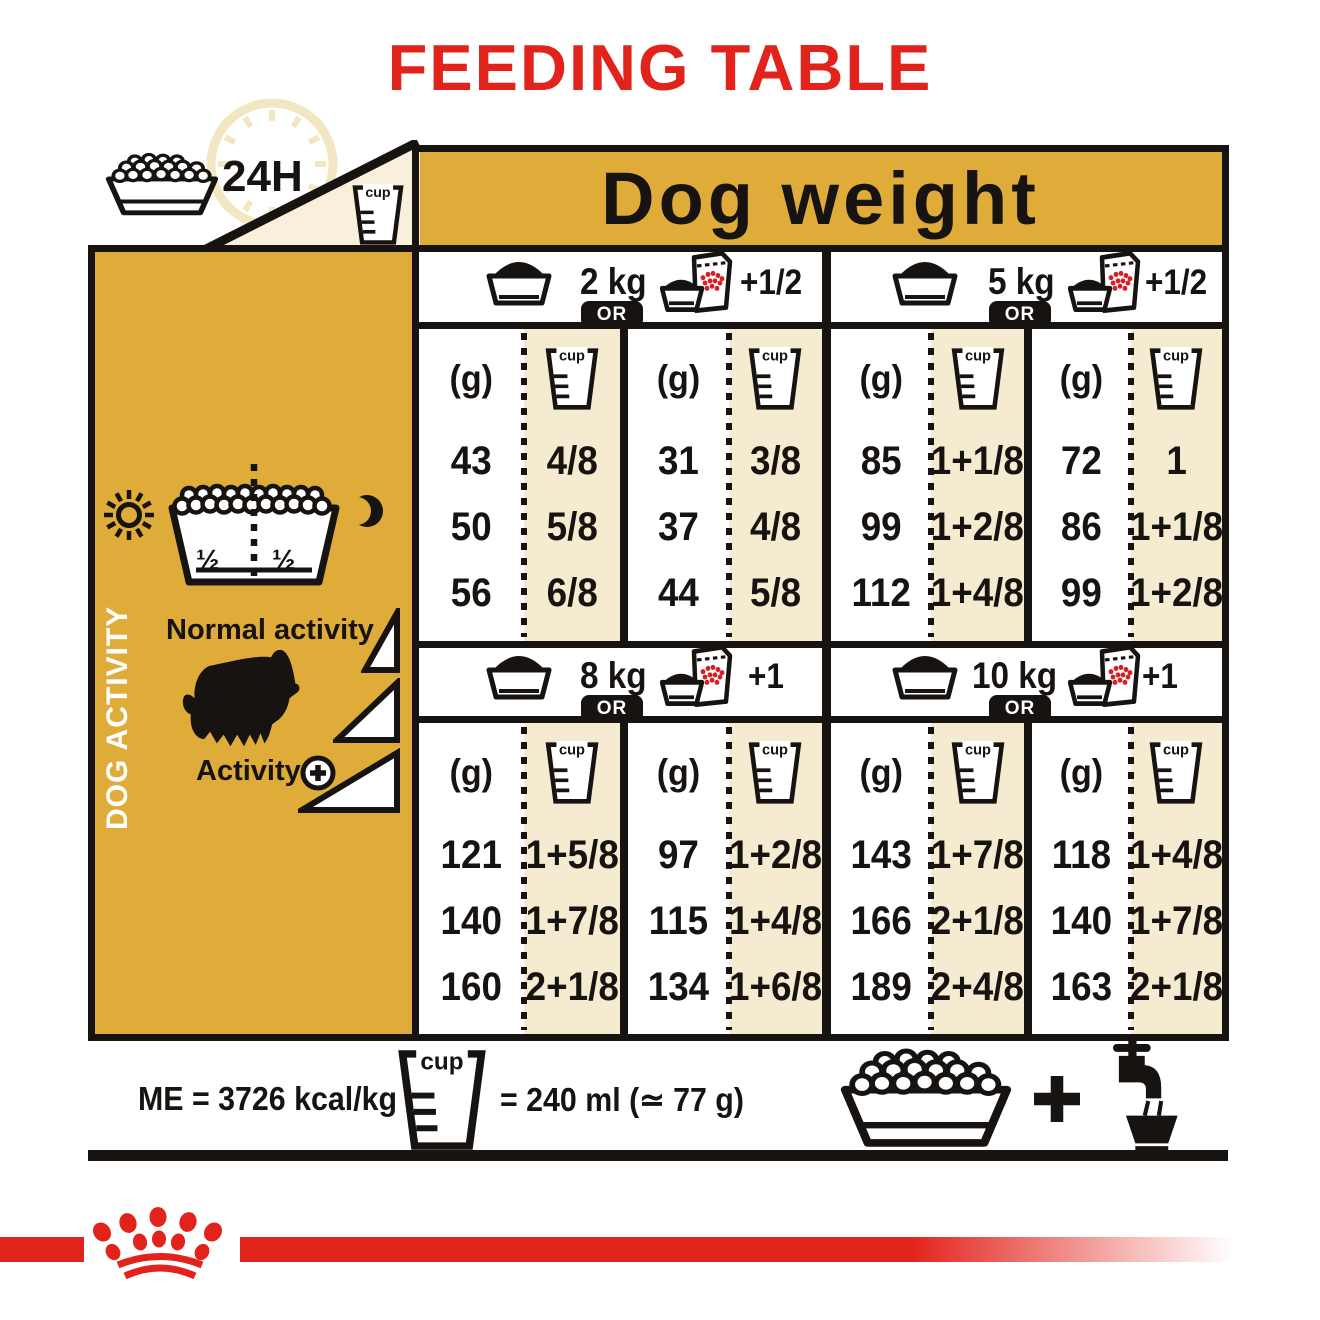 This screenshot has width=1320, height=1320. I want to click on half-half-bowl-icon, so click(254, 525).